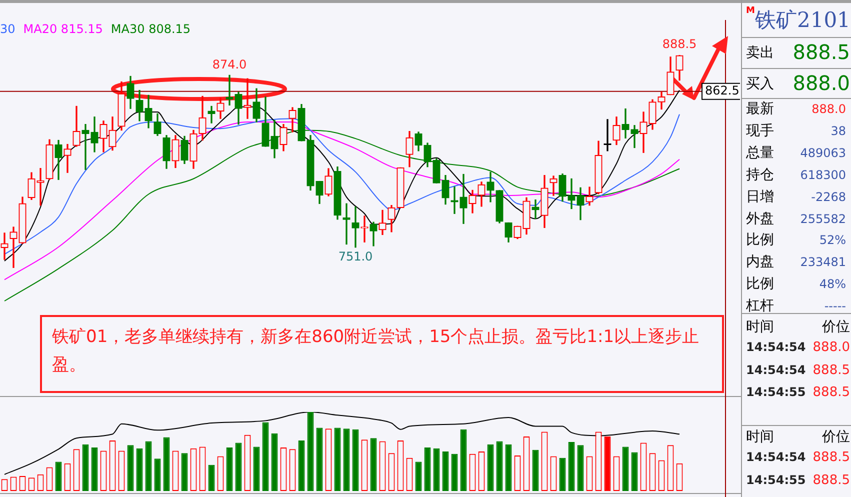  I want to click on text: 233481, so click(823, 263).